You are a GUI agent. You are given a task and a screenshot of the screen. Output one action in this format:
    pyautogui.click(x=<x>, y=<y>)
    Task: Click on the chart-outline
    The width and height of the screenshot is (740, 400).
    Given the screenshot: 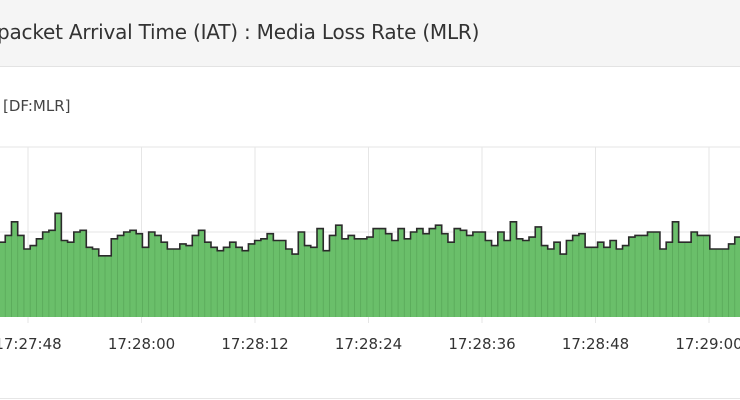 What is the action you would take?
    pyautogui.click(x=370, y=234)
    